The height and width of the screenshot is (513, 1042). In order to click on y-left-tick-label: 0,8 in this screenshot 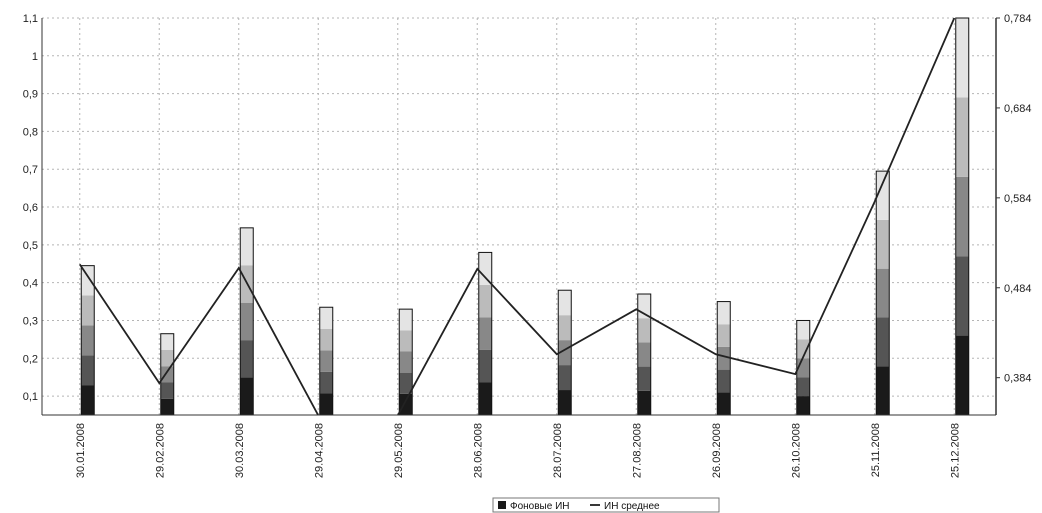, I will do `click(30, 132)`.